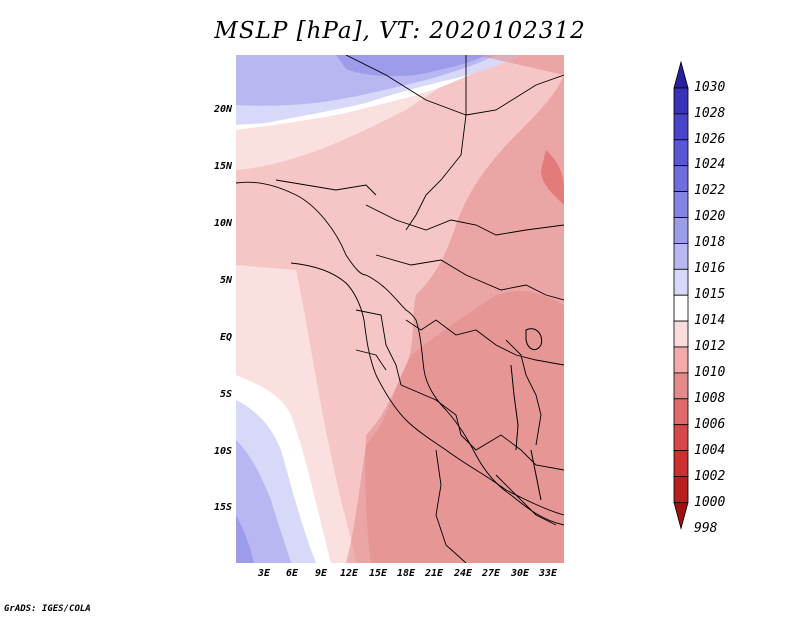 The height and width of the screenshot is (618, 800). I want to click on colorbar, so click(681, 295).